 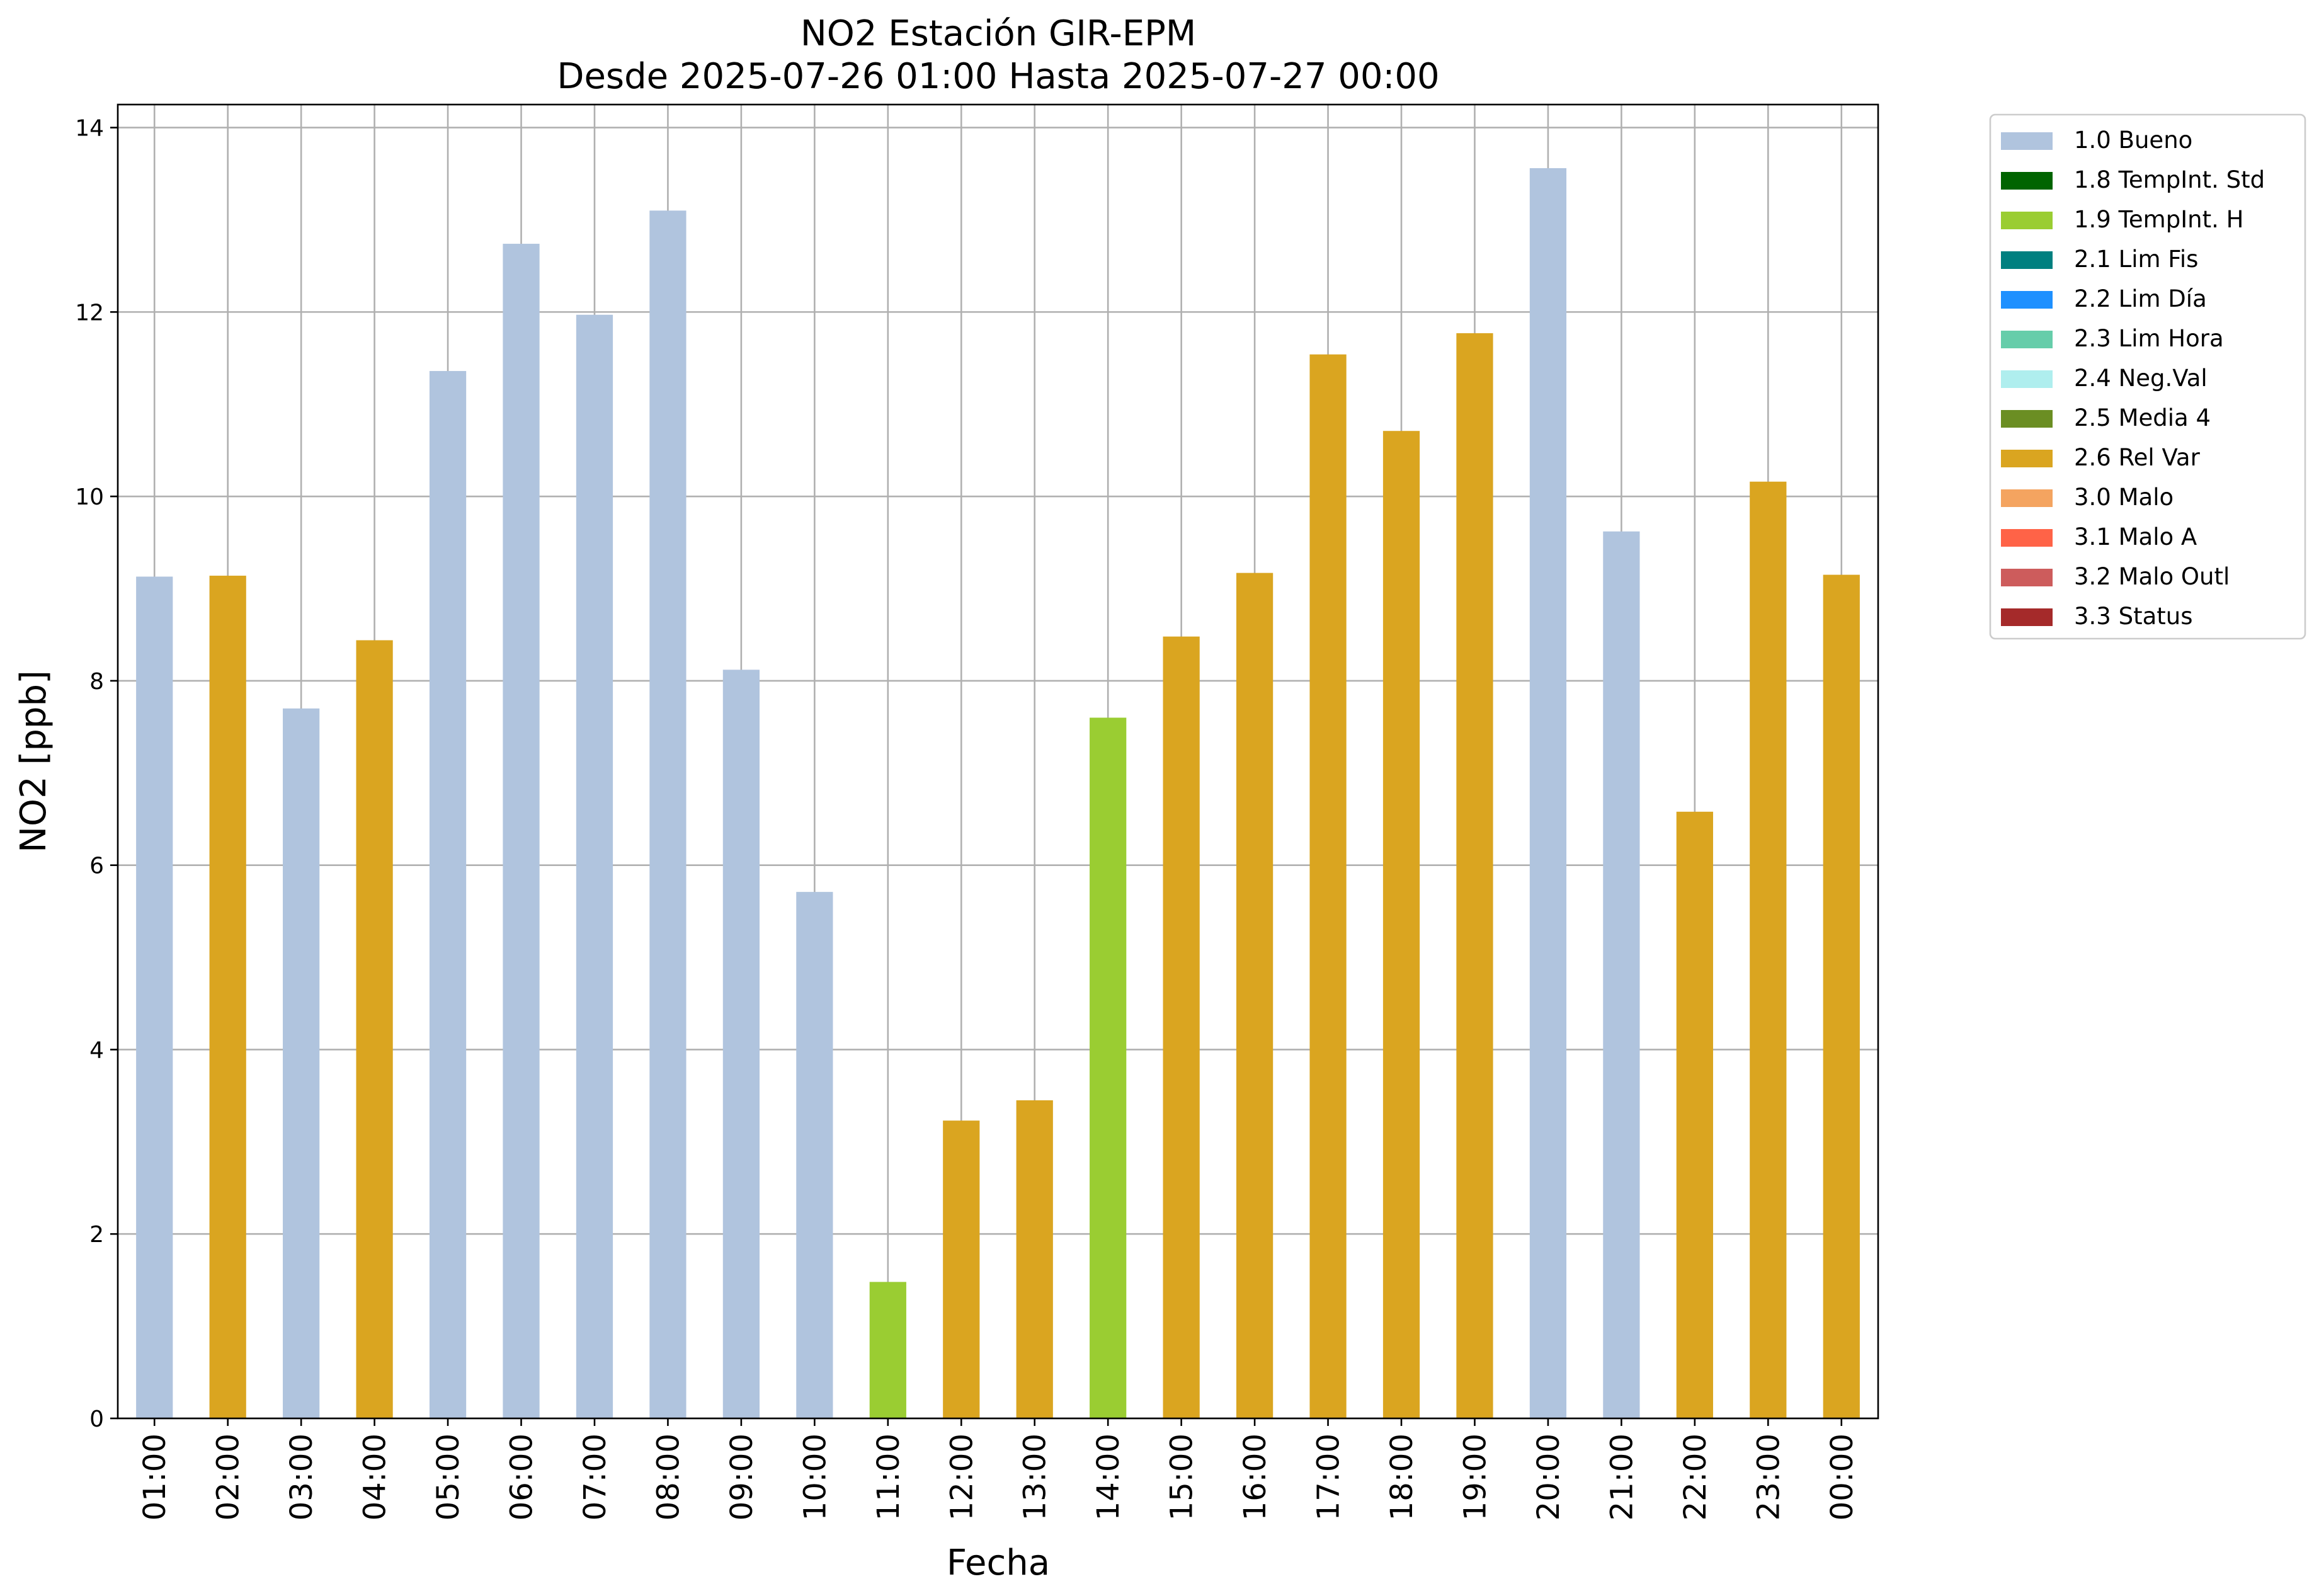 I want to click on x-tick-label: 08:00, so click(x=668, y=1477).